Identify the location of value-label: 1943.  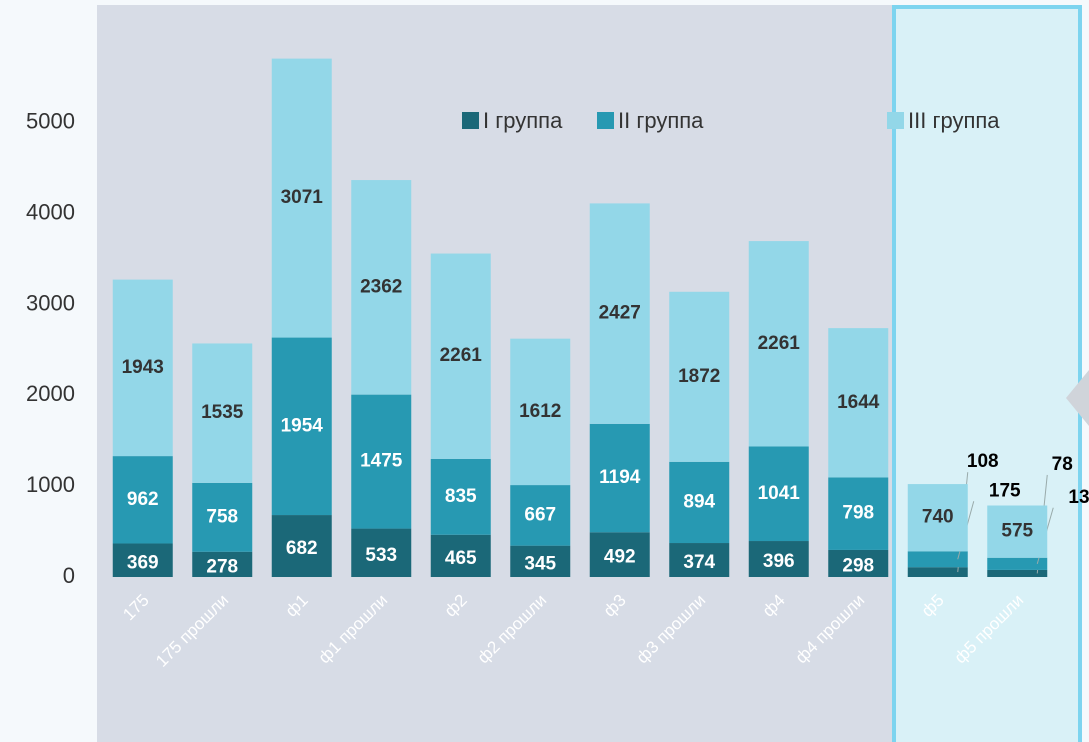
(143, 367).